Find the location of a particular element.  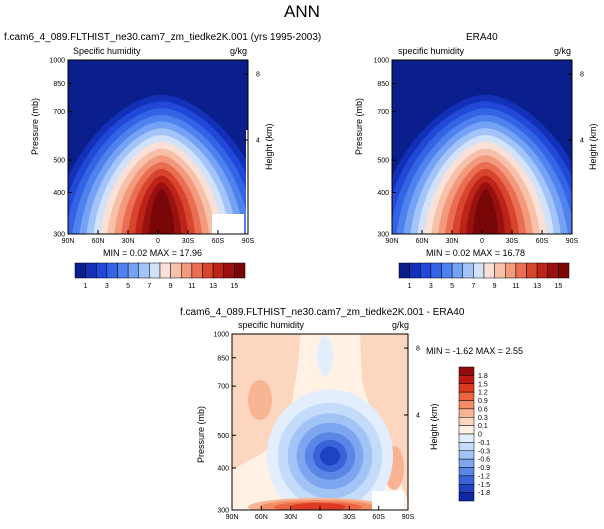

colorbar-label: 1.8 is located at coordinates (483, 376).